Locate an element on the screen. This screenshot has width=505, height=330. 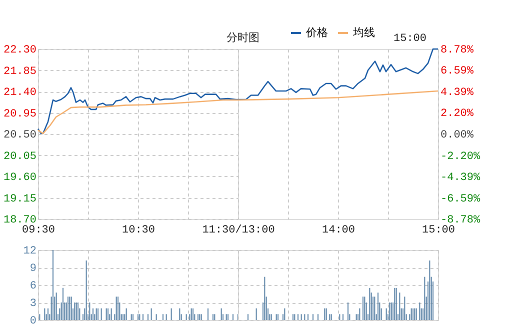
y-tick-label: 6 is located at coordinates (33, 286).